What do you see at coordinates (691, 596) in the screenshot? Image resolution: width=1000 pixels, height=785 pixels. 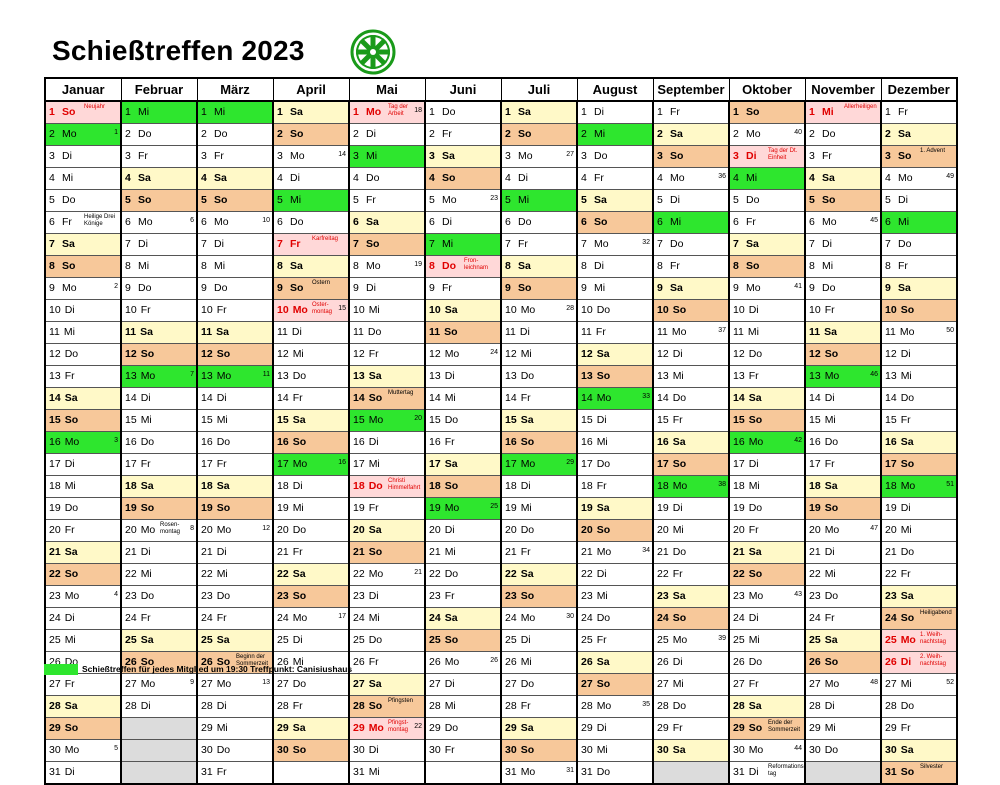 I see `day-cell: 23 Sa` at bounding box center [691, 596].